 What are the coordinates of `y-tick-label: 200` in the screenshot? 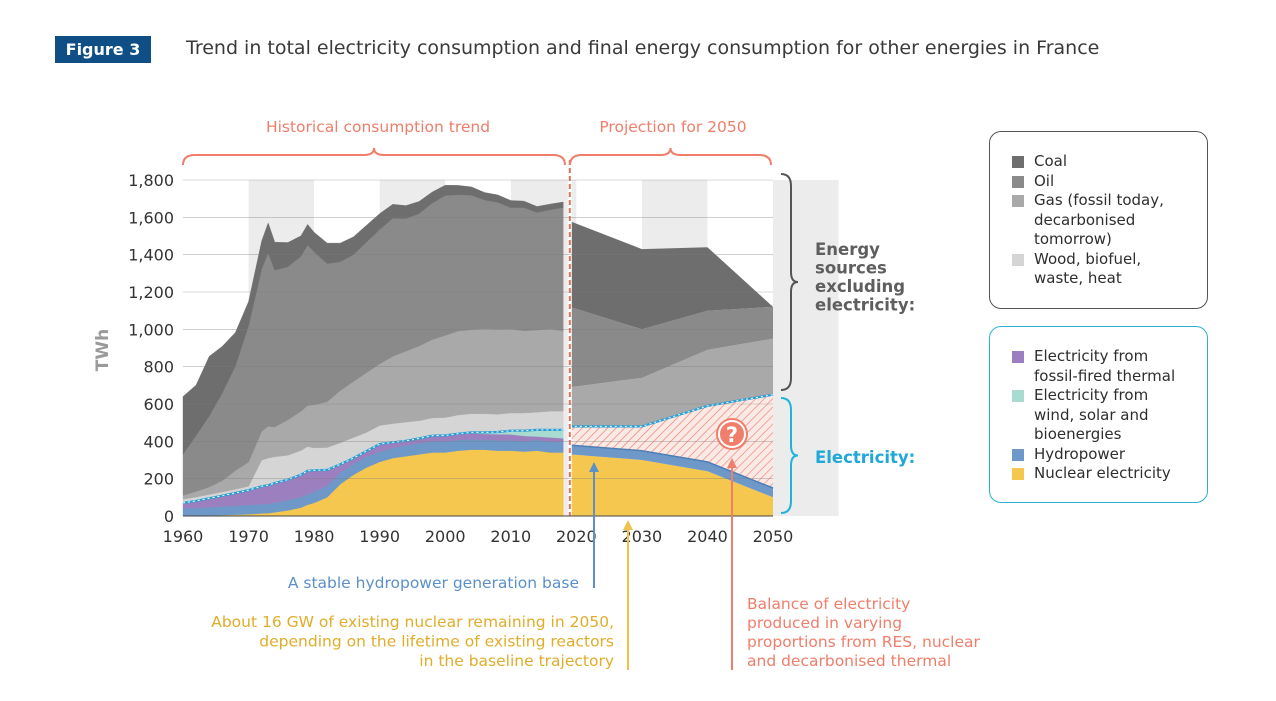 It's located at (158, 479).